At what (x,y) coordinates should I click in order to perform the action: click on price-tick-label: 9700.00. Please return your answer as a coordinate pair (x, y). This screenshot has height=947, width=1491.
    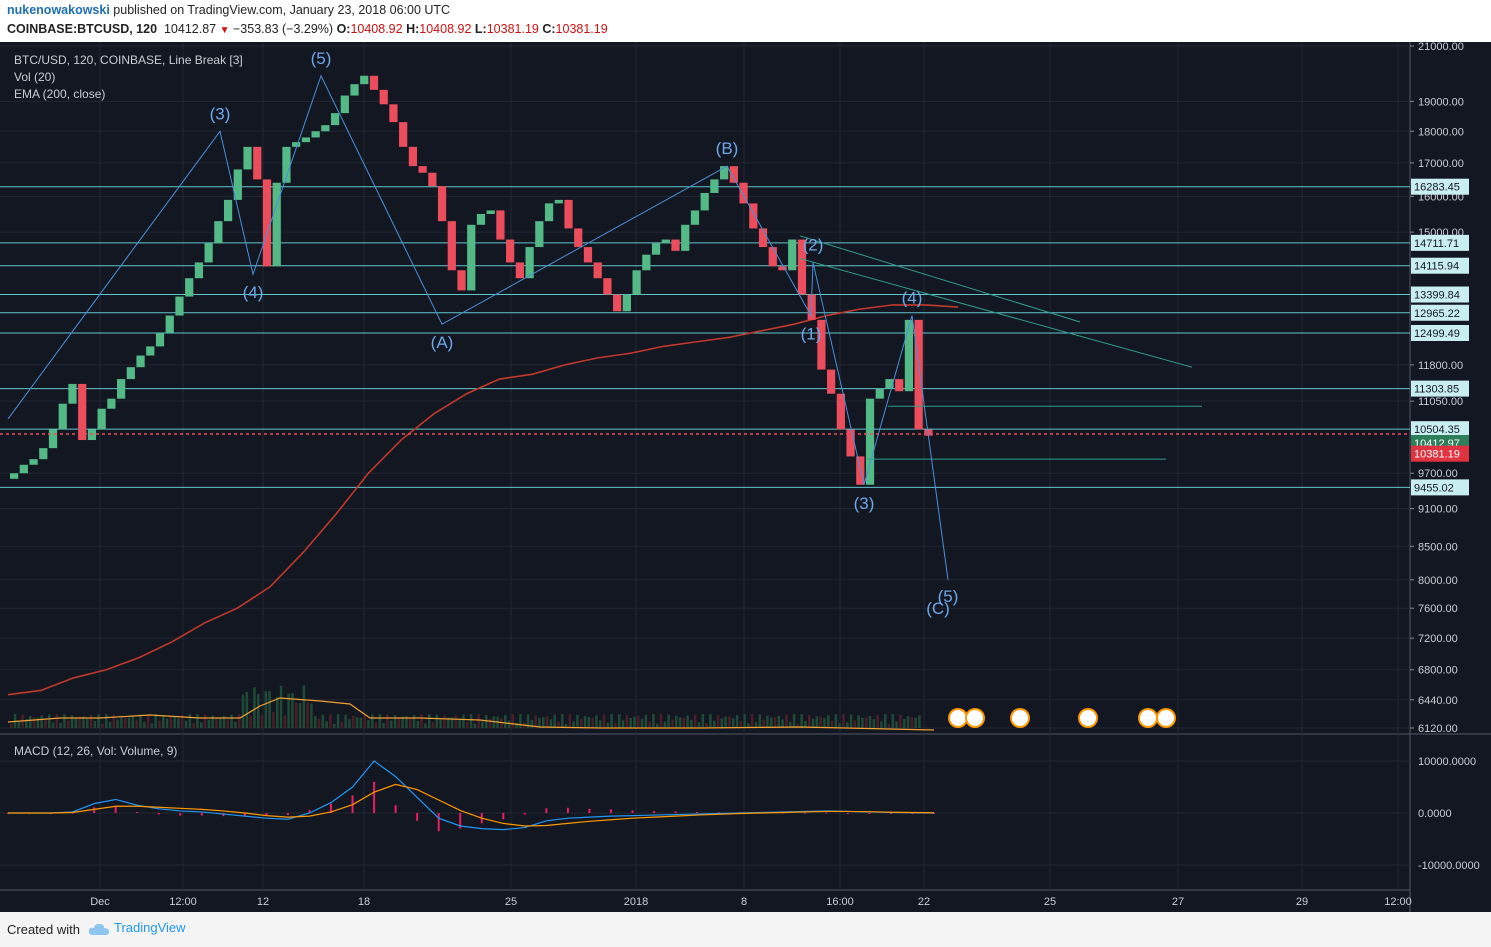
    Looking at the image, I should click on (1438, 474).